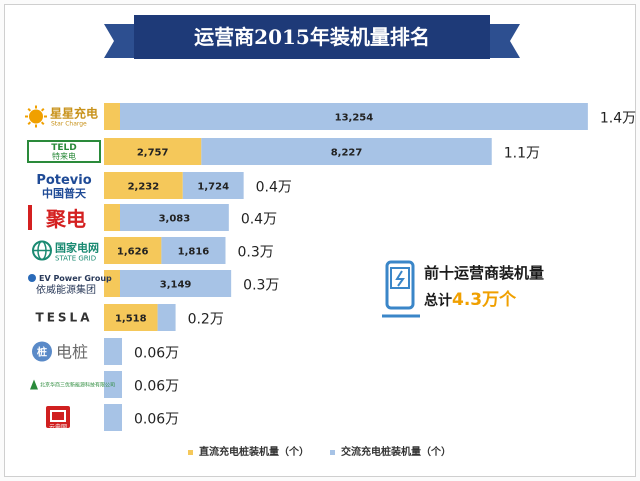 The height and width of the screenshot is (481, 640). I want to click on banner-body, so click(312, 37).